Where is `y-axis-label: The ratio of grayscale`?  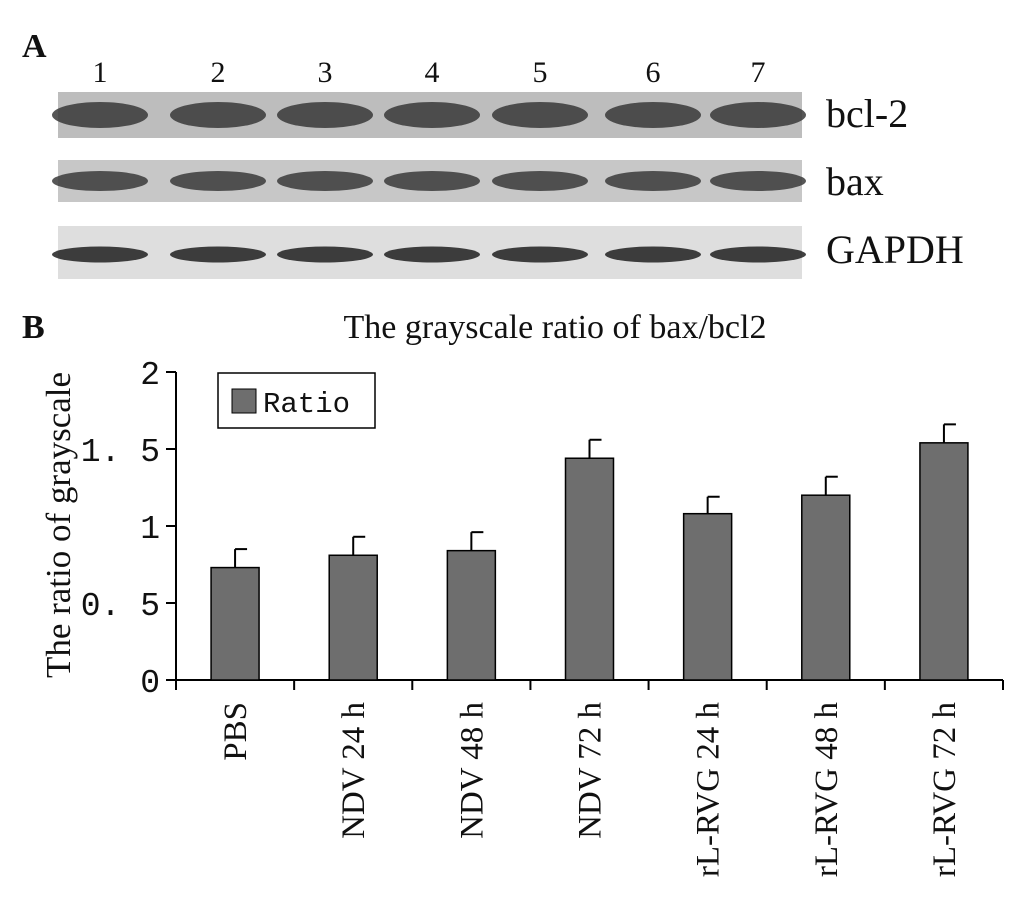
y-axis-label: The ratio of grayscale is located at coordinates (58, 525).